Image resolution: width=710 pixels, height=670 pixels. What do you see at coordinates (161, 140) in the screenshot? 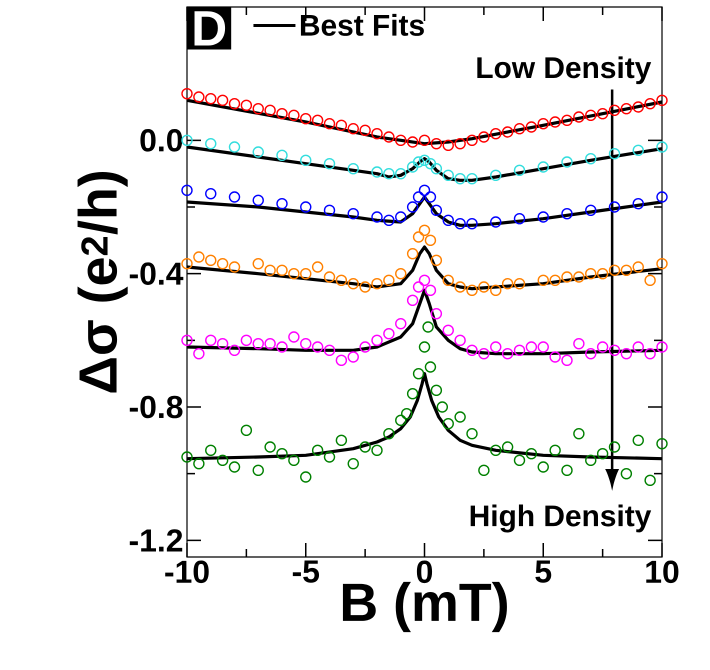
I see `y-tick-label: 0.0` at bounding box center [161, 140].